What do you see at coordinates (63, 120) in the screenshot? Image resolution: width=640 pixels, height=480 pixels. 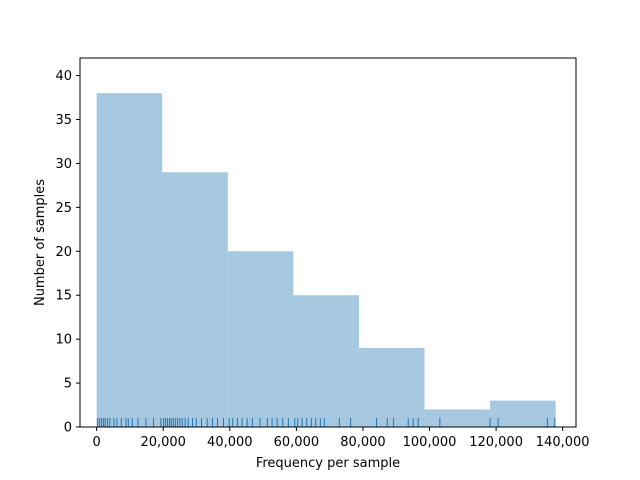 I see `y-tick-label-7: 35` at bounding box center [63, 120].